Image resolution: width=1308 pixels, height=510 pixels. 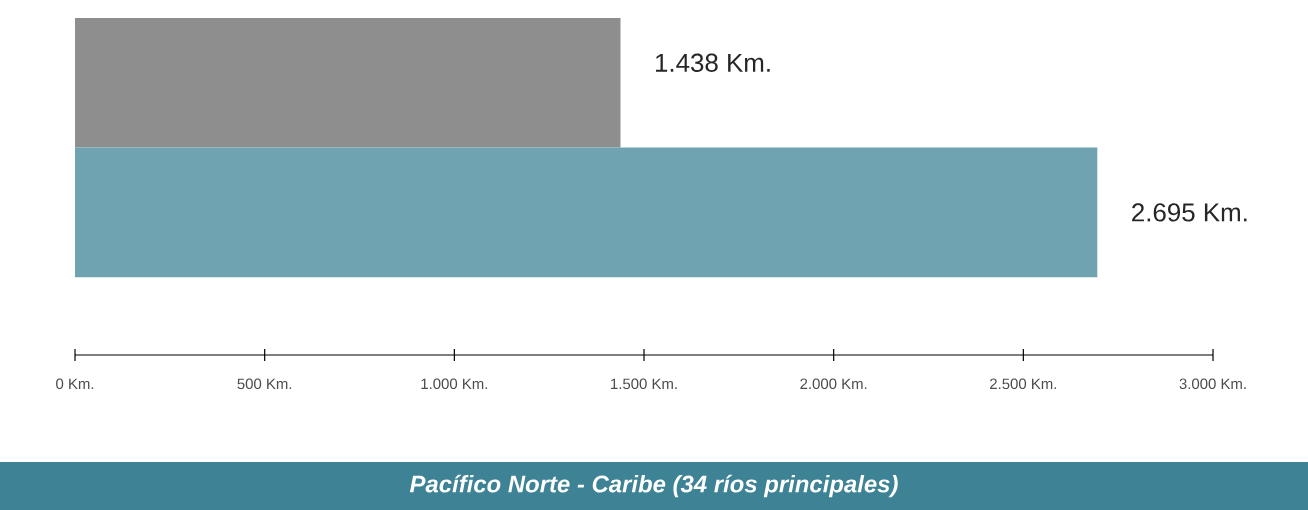 I want to click on x-tick-label: 1.500 Km., so click(x=644, y=384).